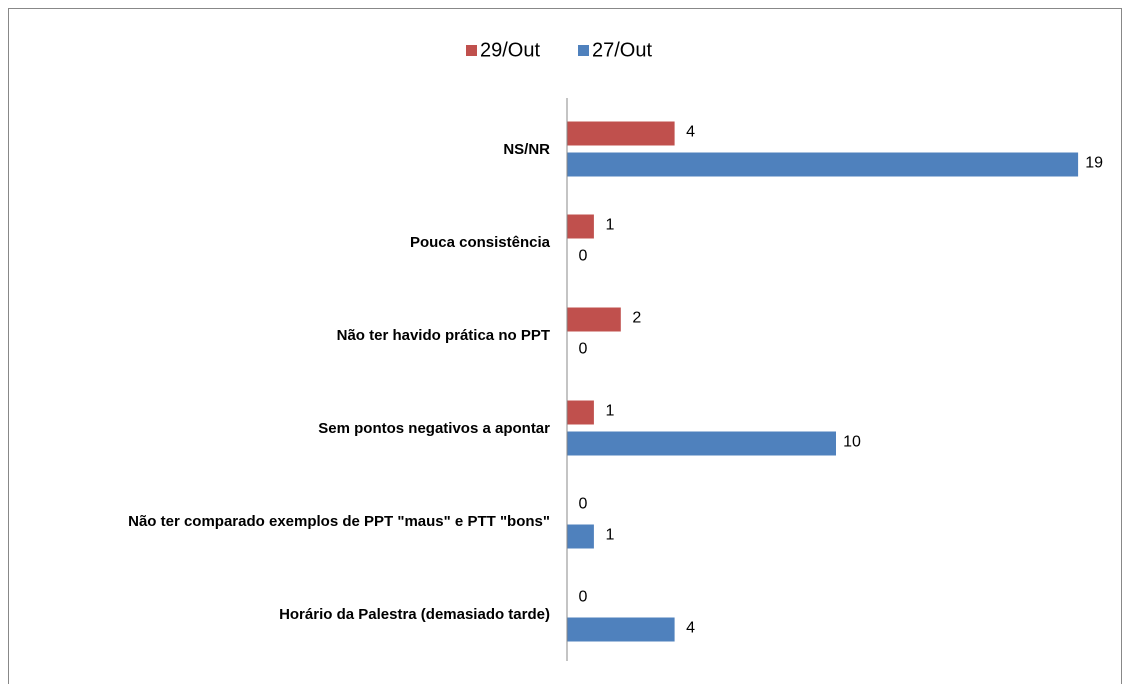 The height and width of the screenshot is (684, 1125). What do you see at coordinates (622, 50) in the screenshot?
I see `legend-label: 27/Out` at bounding box center [622, 50].